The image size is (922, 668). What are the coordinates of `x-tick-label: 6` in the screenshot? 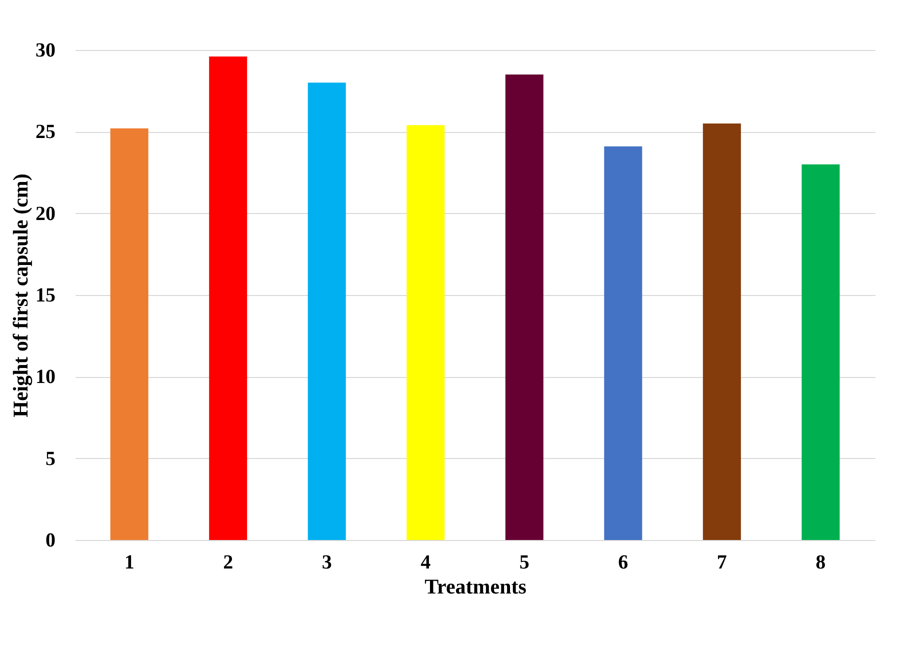 It's located at (623, 563).